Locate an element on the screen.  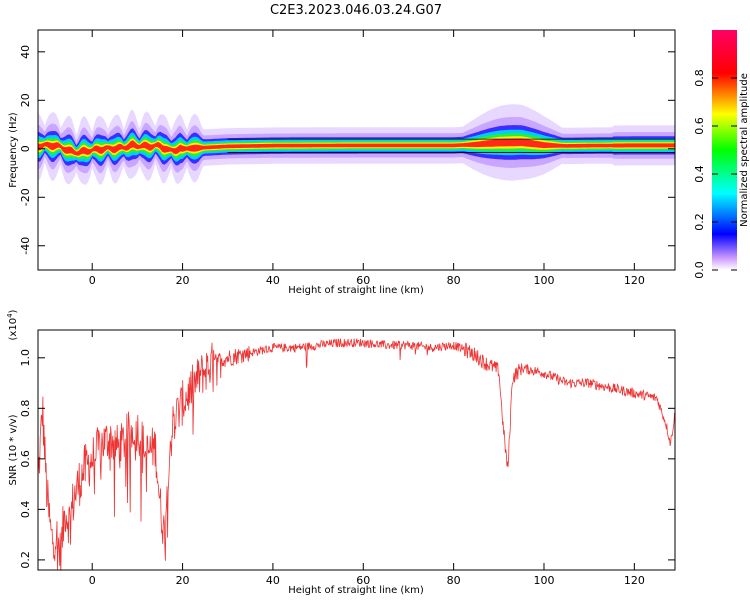
snr-multiplier: (x104) is located at coordinates (12, 324).